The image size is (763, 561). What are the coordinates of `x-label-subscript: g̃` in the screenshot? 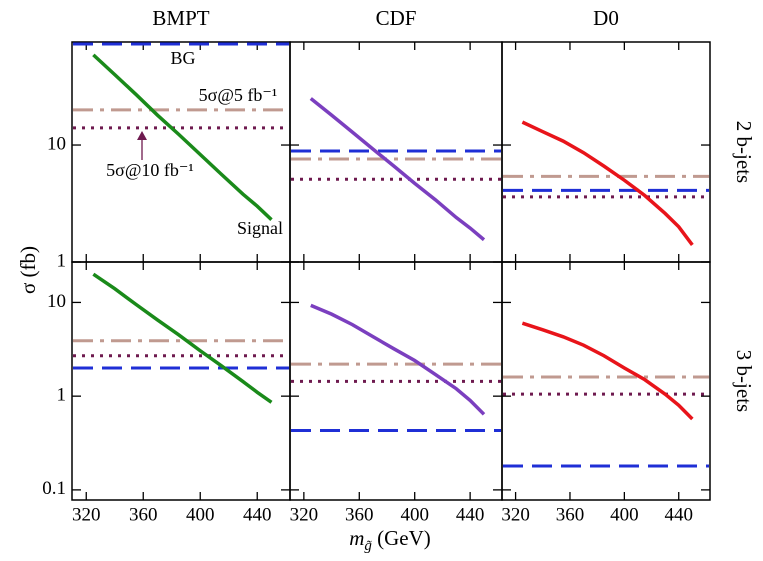 It's located at (368, 546).